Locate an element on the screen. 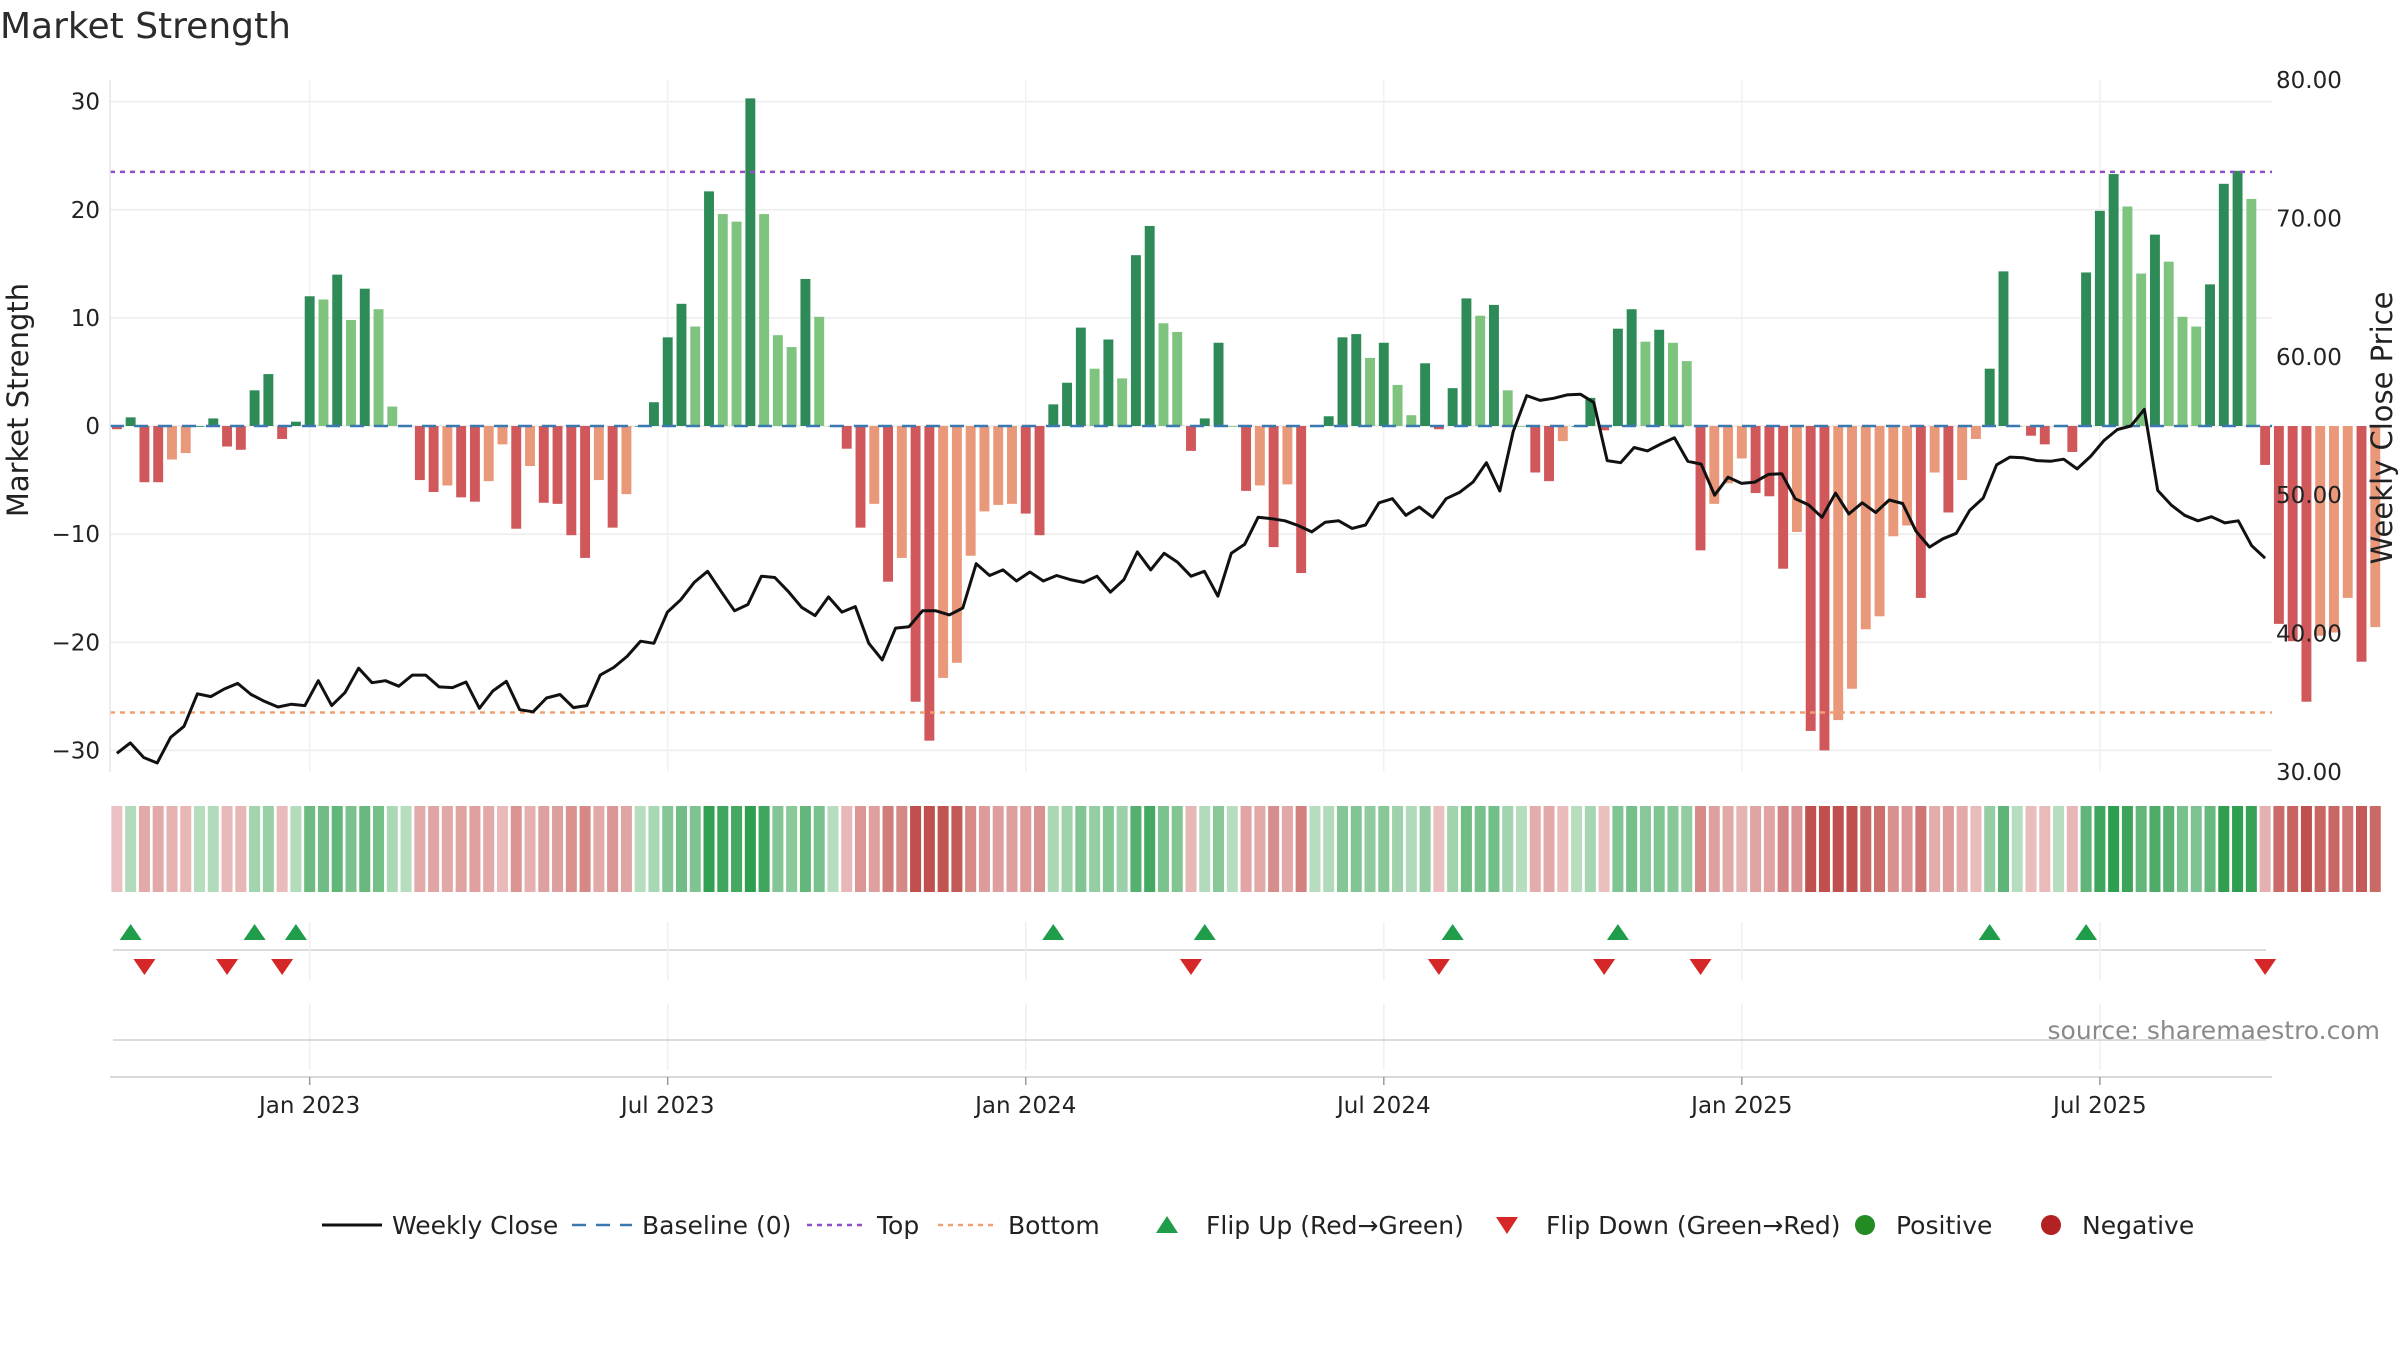  flip-up-marker is located at coordinates (1989, 932).